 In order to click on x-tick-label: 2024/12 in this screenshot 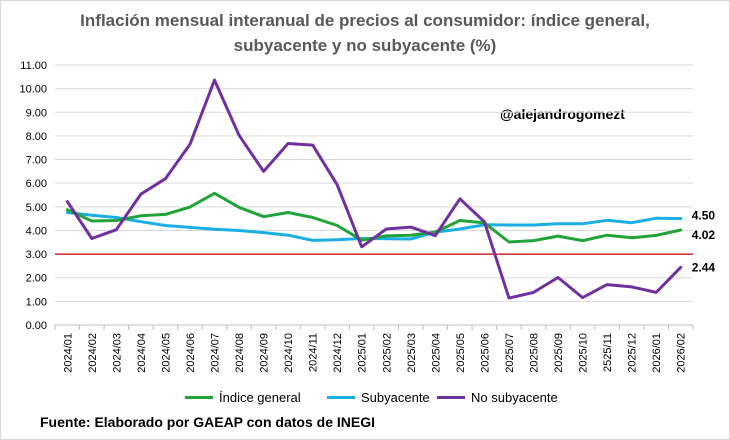, I will do `click(338, 353)`.